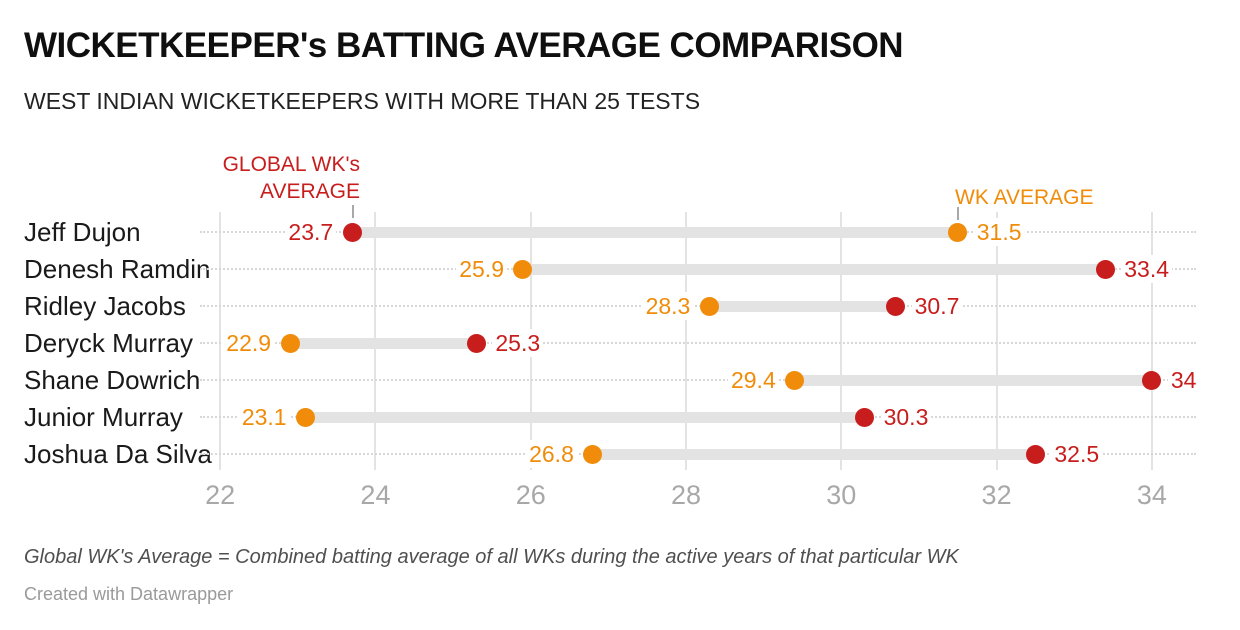  I want to click on value-label: 25.9, so click(481, 269).